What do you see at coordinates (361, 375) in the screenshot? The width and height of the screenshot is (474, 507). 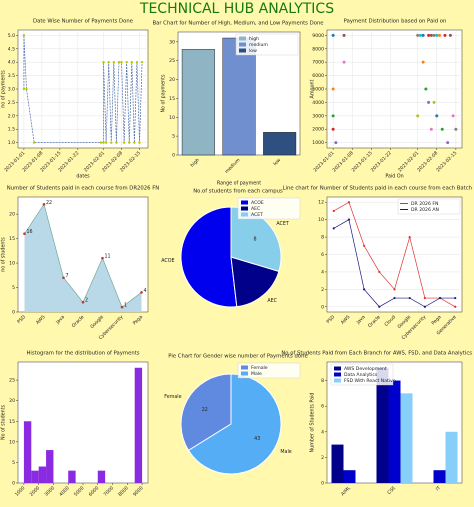 I see `legend-label: Data Analytics` at bounding box center [361, 375].